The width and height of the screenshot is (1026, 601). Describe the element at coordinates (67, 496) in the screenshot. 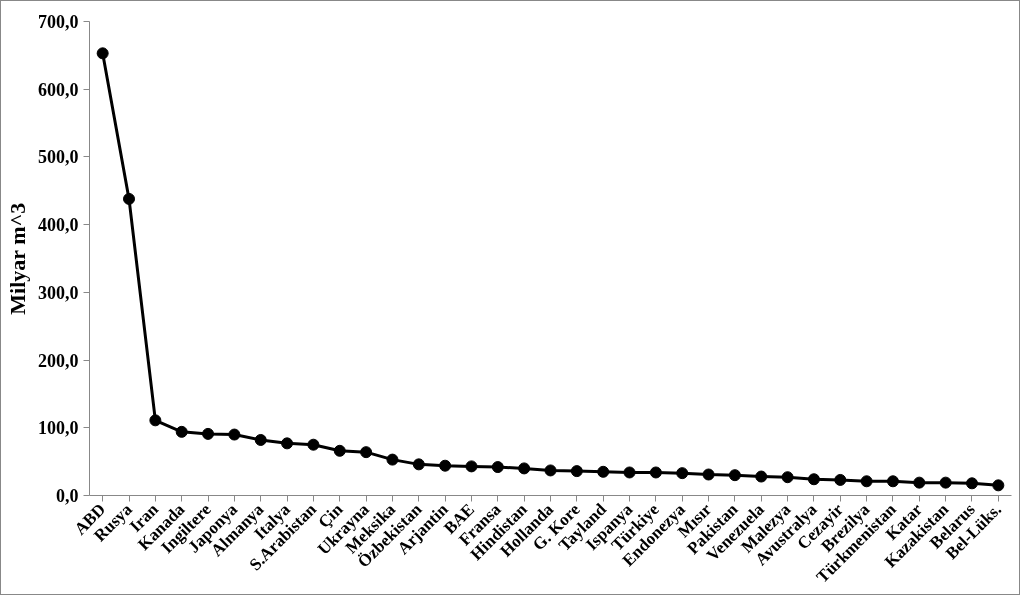

I see `y-tick-label: 0,0` at that location.